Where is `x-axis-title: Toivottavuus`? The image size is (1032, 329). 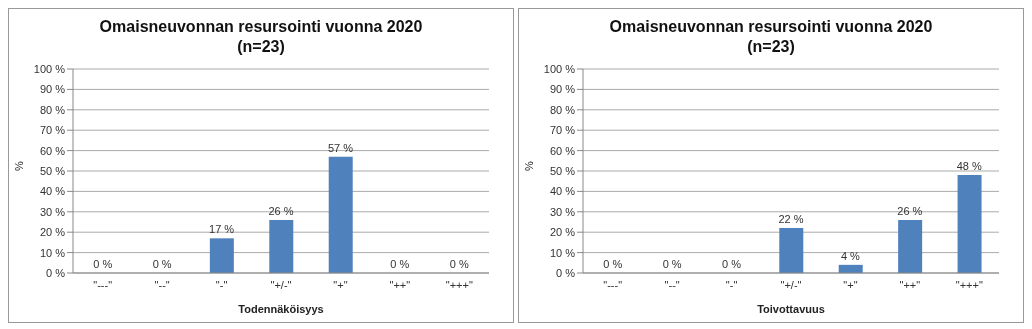
x-axis-title: Toivottavuus is located at coordinates (791, 309).